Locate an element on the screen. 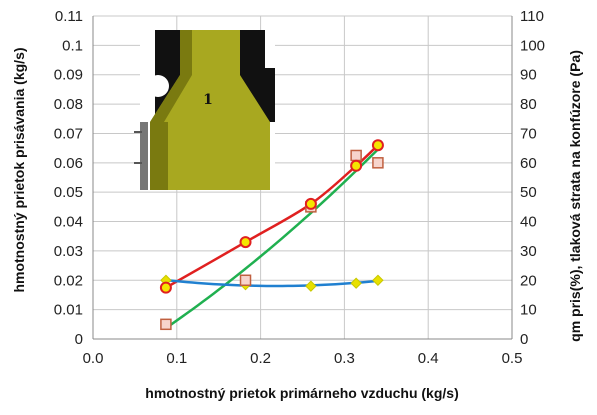 This screenshot has height=415, width=597. inset-label: 1 is located at coordinates (208, 100).